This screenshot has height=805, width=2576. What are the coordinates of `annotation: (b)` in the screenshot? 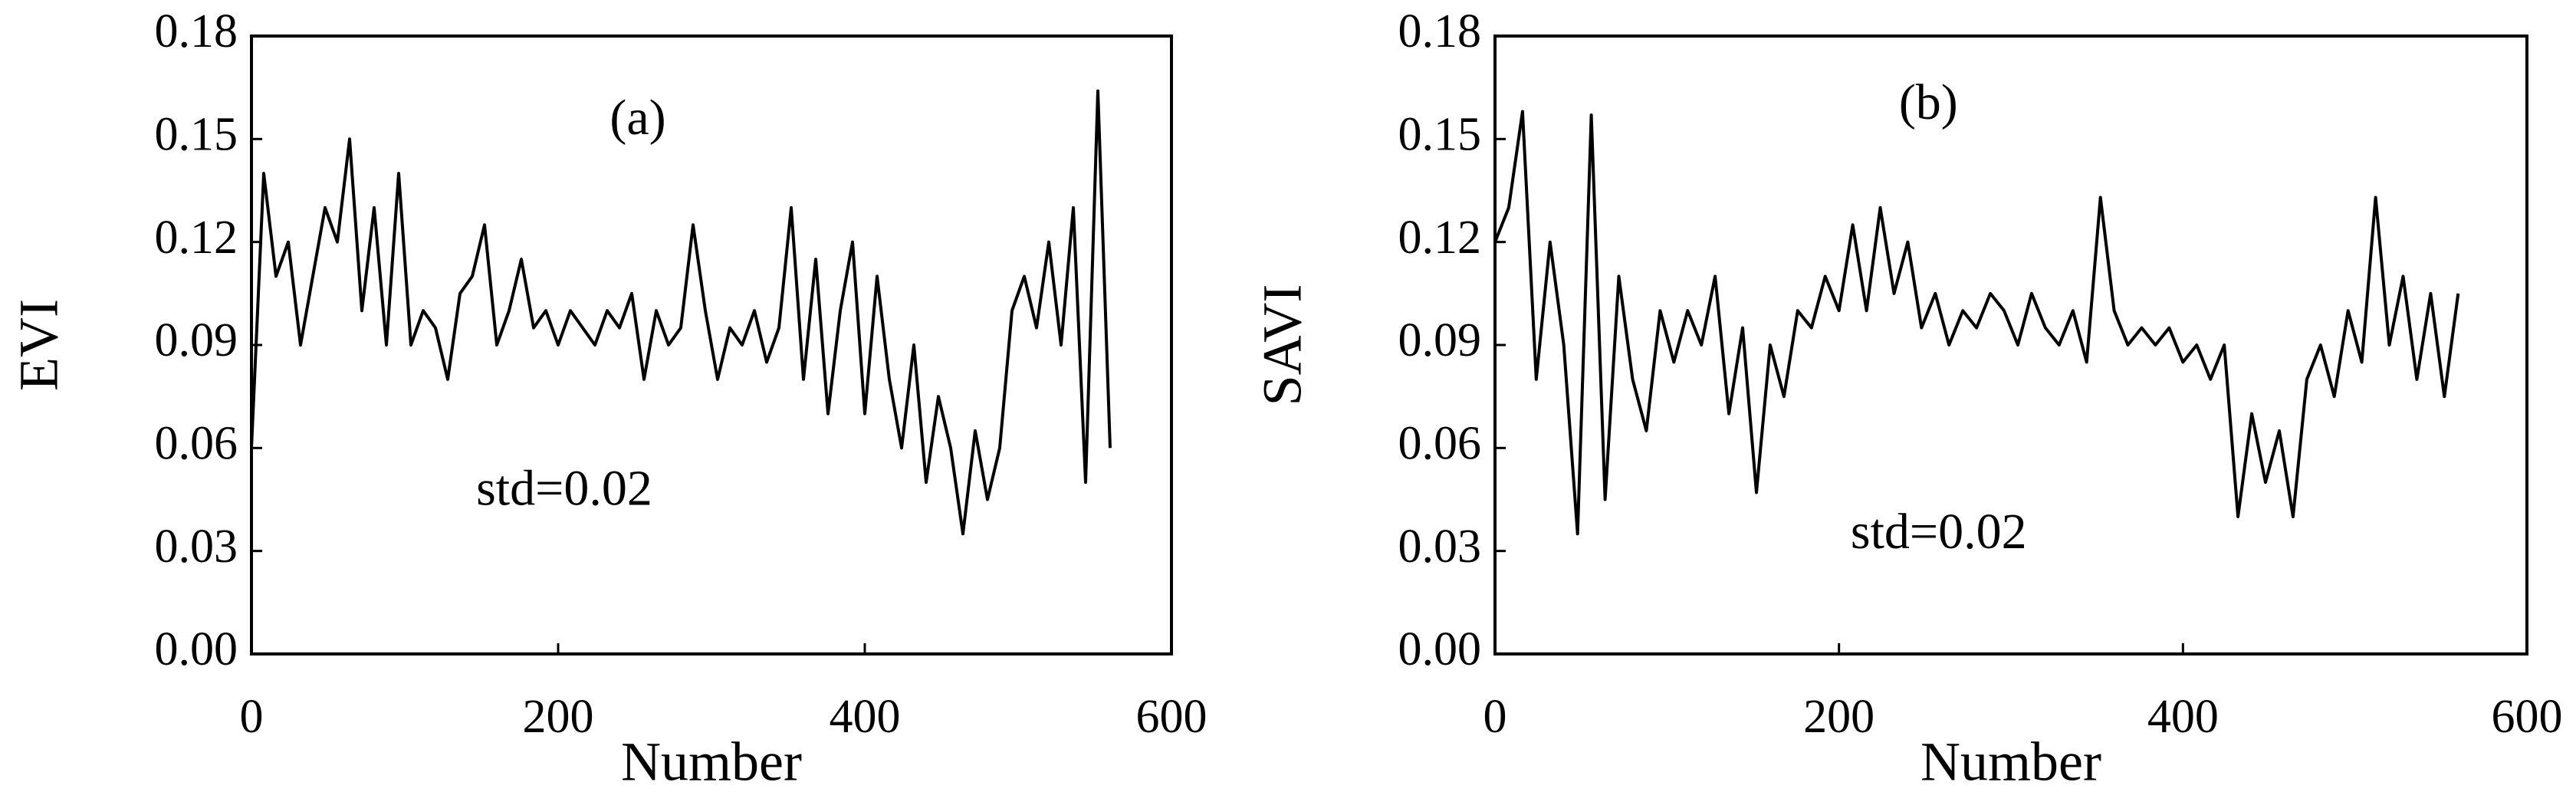 It's located at (1928, 102).